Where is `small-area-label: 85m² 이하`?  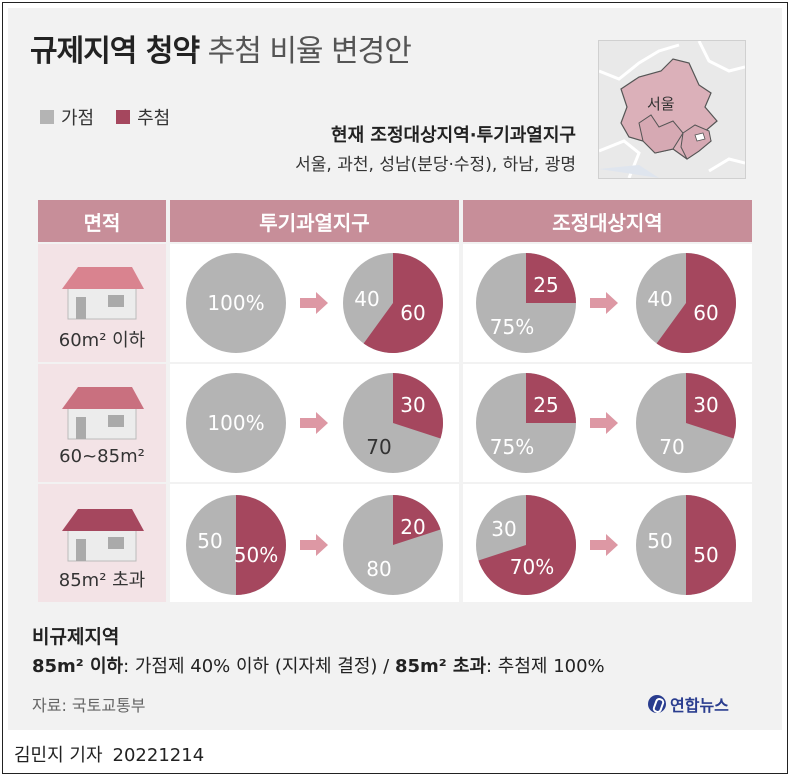
small-area-label: 85m² 이하 is located at coordinates (78, 666).